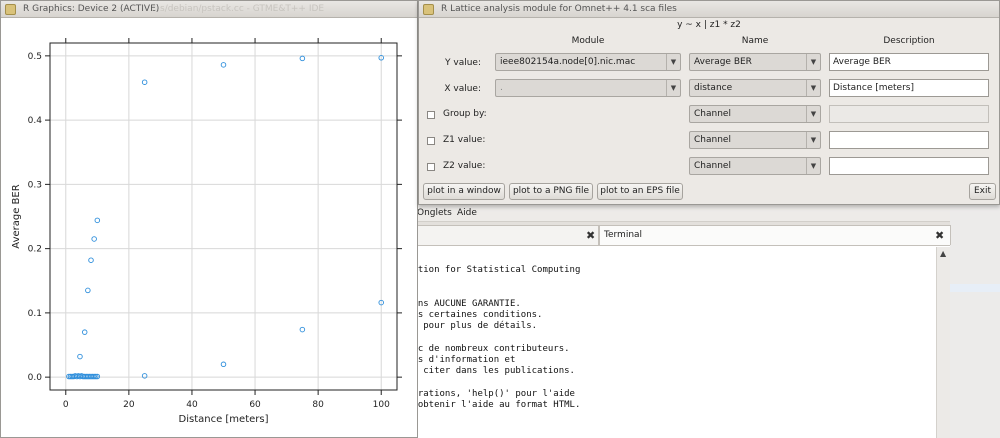 This screenshot has width=1000, height=438. I want to click on x-module-select: . ▼, so click(588, 88).